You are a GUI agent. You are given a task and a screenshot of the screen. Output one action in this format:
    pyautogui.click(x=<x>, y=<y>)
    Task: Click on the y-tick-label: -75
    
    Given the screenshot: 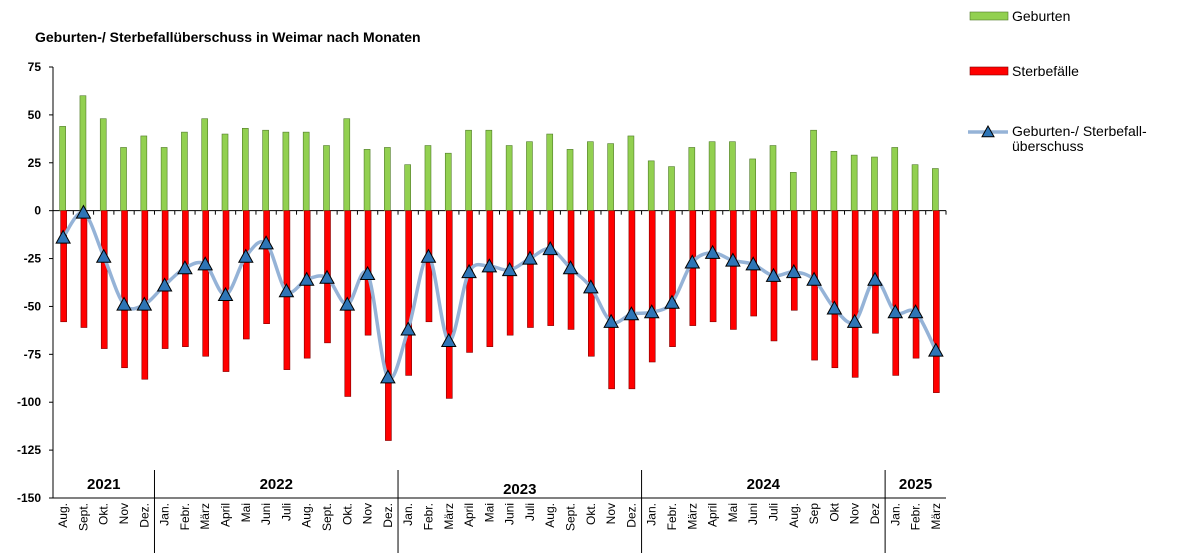 What is the action you would take?
    pyautogui.click(x=33, y=354)
    